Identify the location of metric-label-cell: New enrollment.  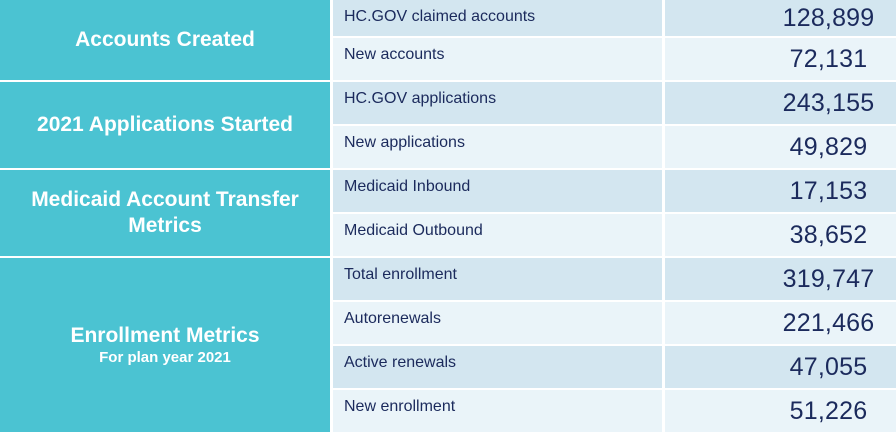
(497, 411).